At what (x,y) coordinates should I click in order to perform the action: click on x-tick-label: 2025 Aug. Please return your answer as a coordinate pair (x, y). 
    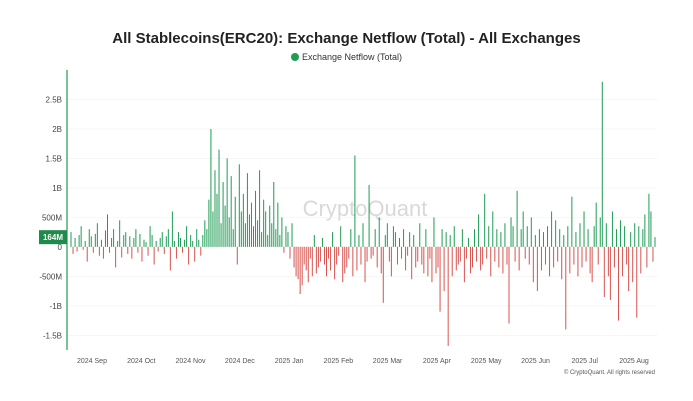
    Looking at the image, I should click on (634, 361).